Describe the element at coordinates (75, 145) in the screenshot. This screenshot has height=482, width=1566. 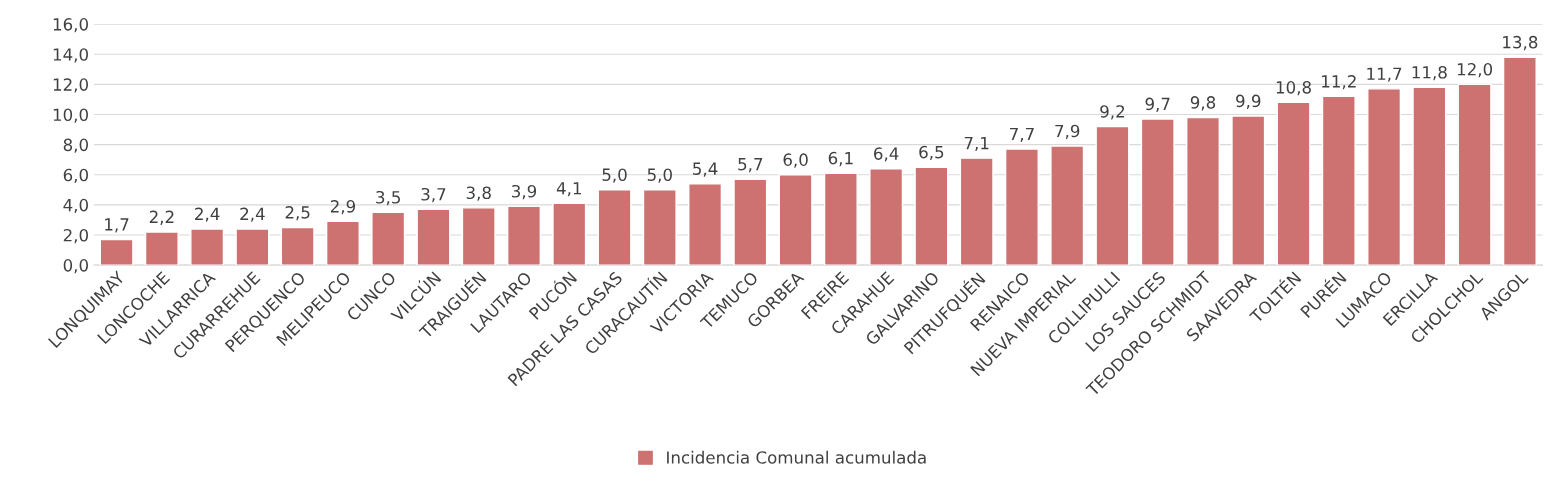
I see `y-tick-label: 8,0` at that location.